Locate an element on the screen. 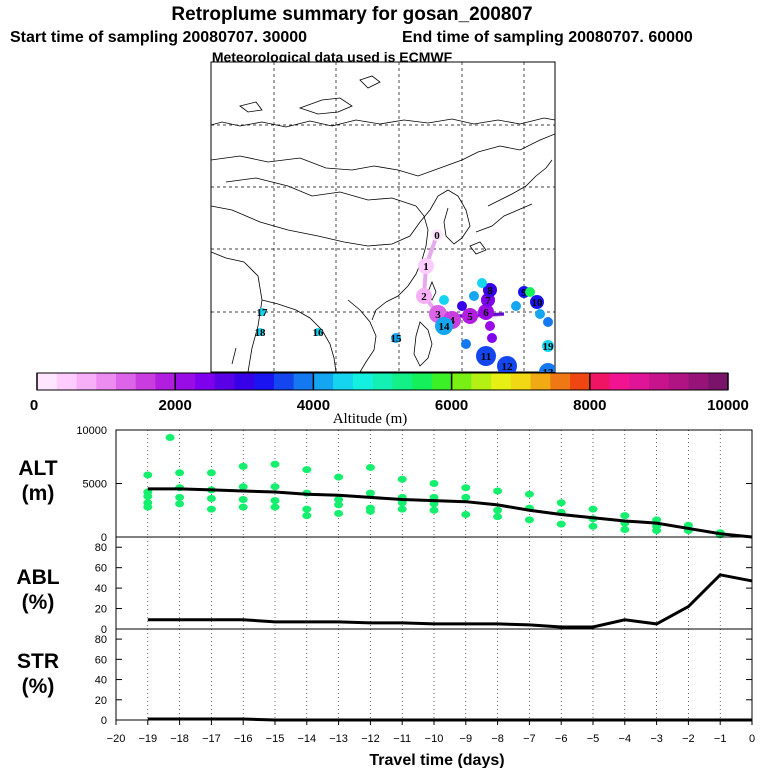 This screenshot has width=768, height=768. x-tick-label: −3 is located at coordinates (656, 739).